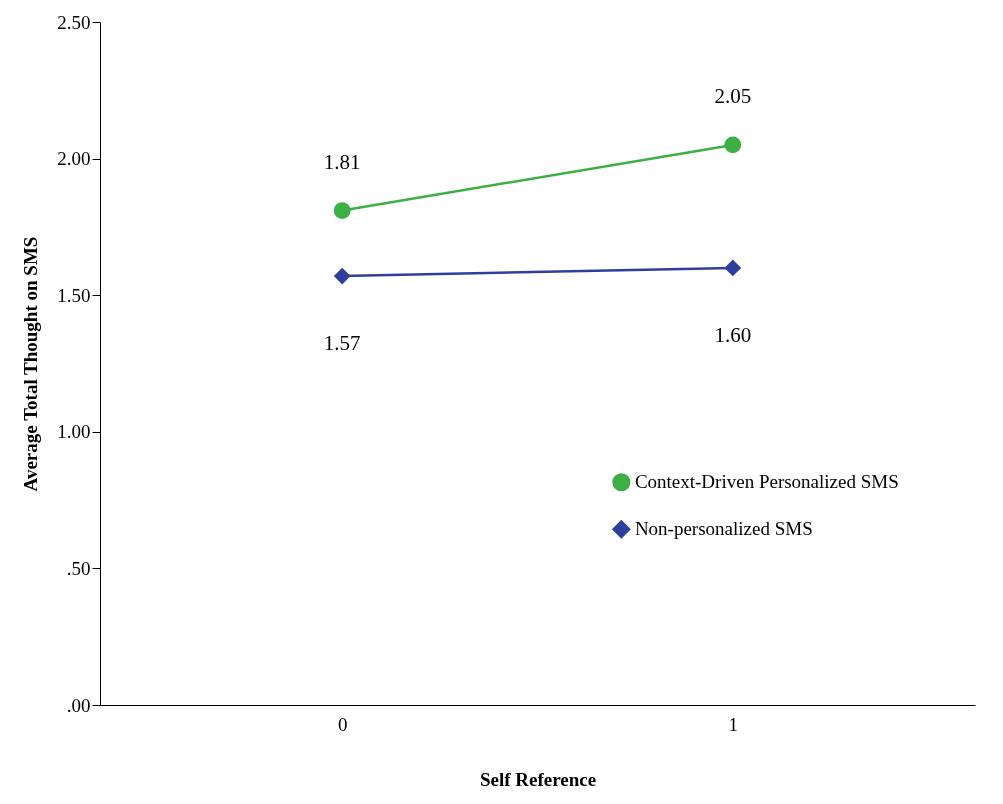 The height and width of the screenshot is (804, 1003). I want to click on legend-label: Non-personalized SMS, so click(723, 529).